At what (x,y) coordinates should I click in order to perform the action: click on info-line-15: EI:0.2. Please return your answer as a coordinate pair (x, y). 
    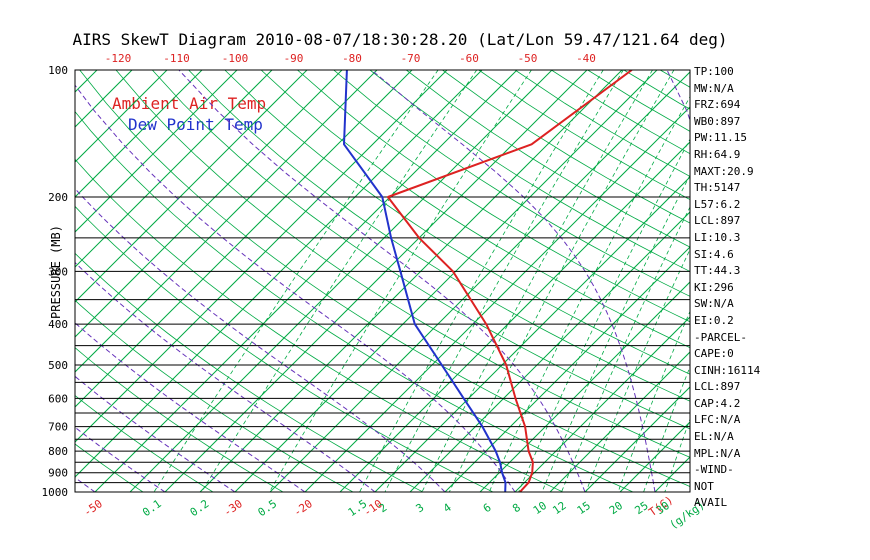
    Looking at the image, I should click on (714, 320).